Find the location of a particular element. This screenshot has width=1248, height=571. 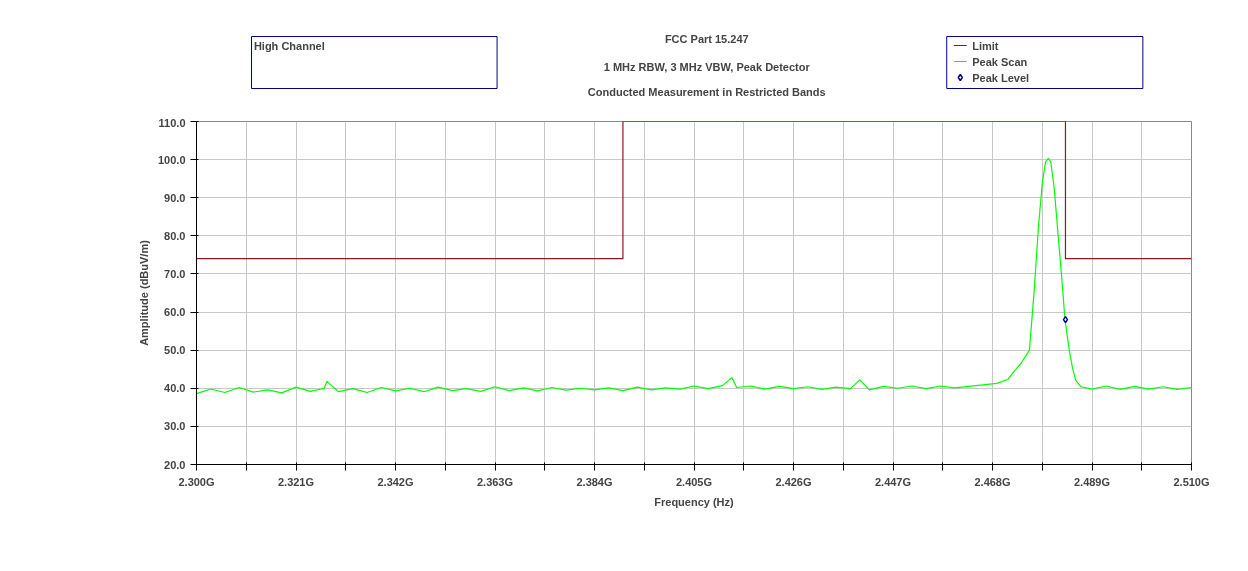

y-axis-title: Amplitude (dBuV/m) is located at coordinates (143, 292).